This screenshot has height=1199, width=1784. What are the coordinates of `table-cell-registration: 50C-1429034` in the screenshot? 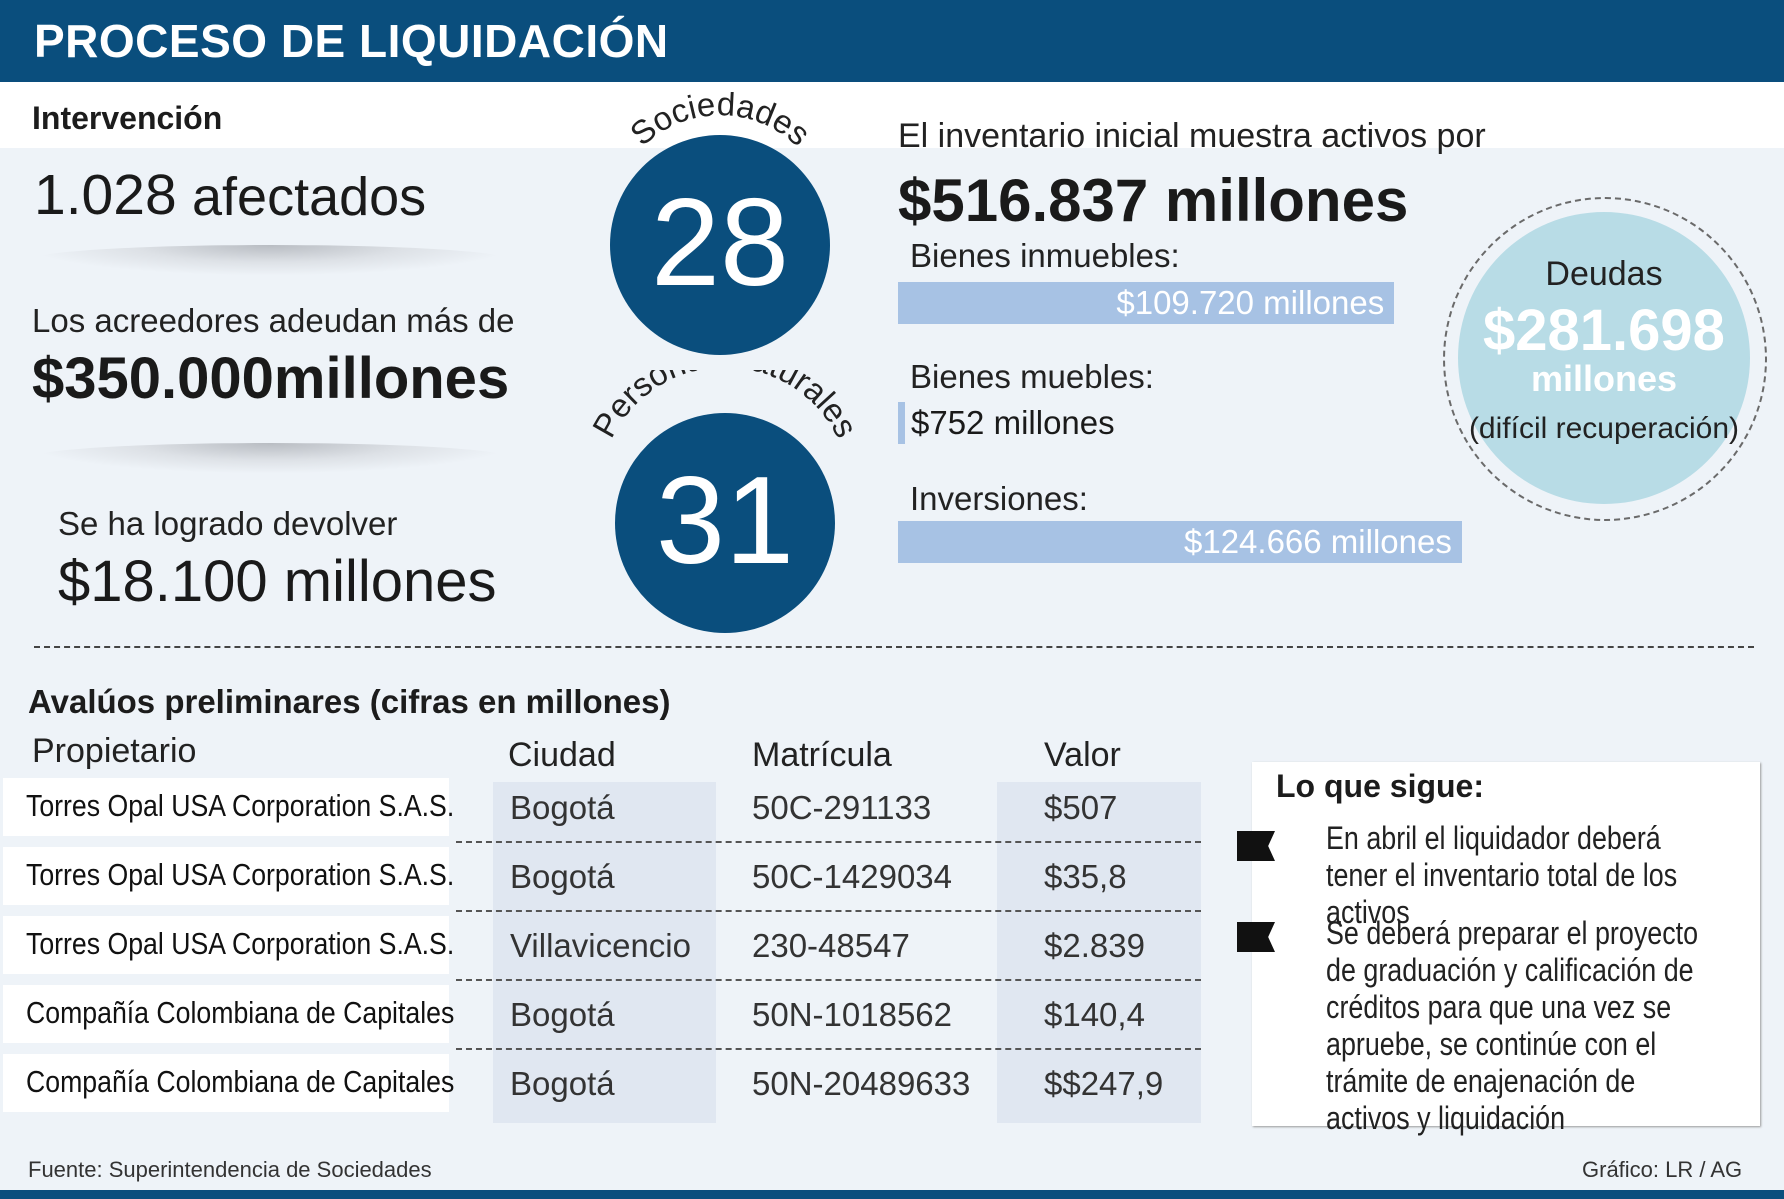 It's located at (852, 876).